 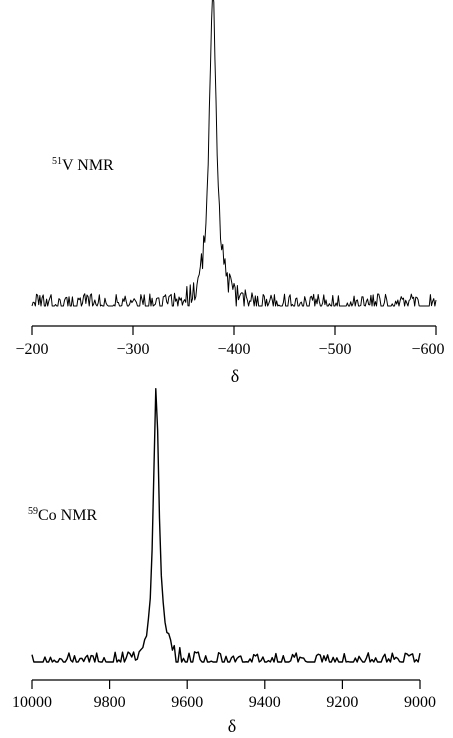 I want to click on co59-panel-label: 59Co NMR, so click(x=62, y=515).